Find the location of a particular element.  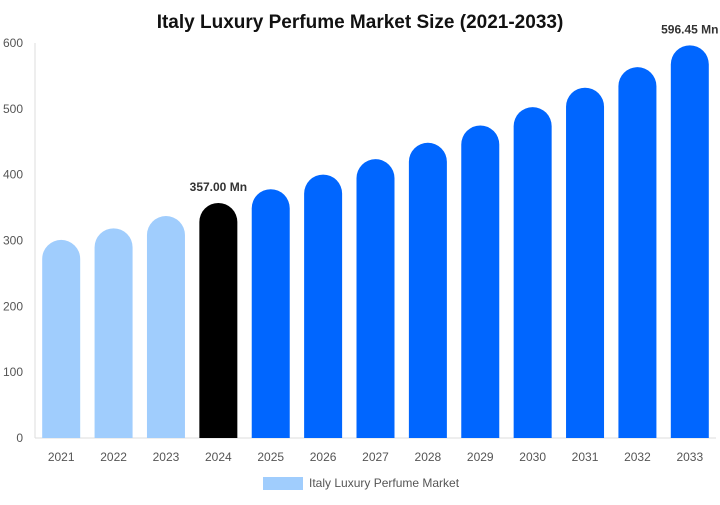

x-tick-label: 2025 is located at coordinates (270, 457).